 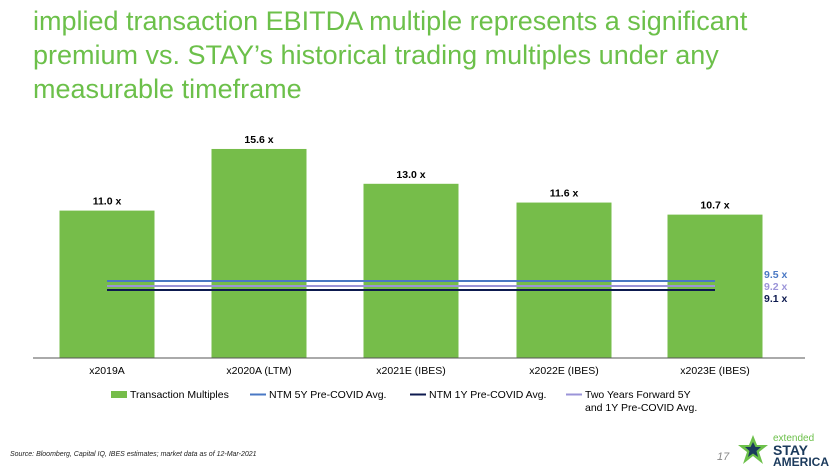 What do you see at coordinates (723, 457) in the screenshot?
I see `page-number: 17` at bounding box center [723, 457].